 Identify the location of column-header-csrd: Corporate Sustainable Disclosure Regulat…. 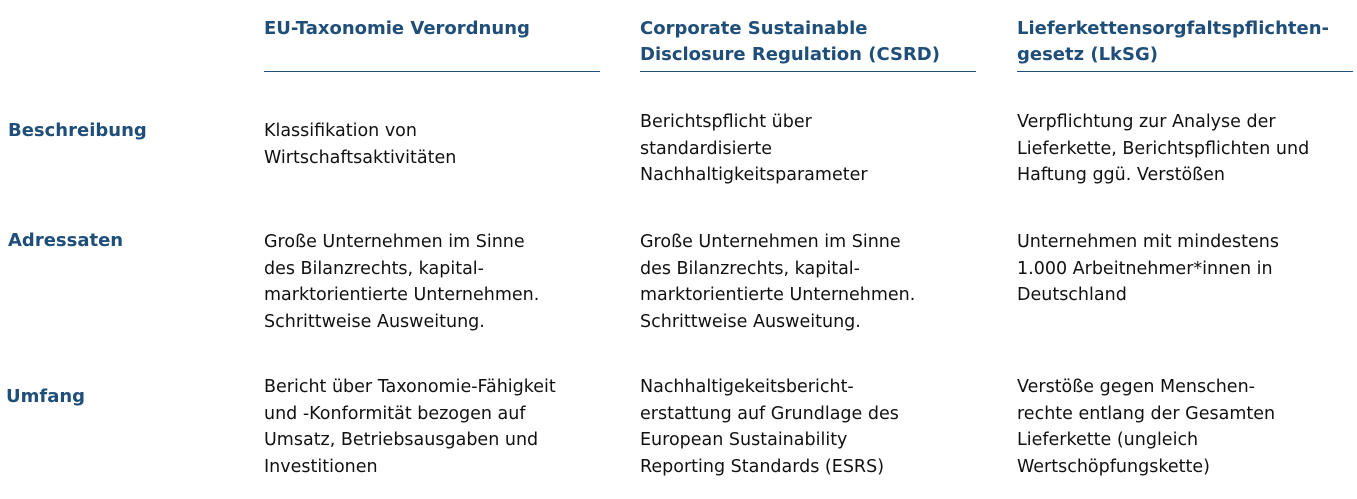
(790, 41).